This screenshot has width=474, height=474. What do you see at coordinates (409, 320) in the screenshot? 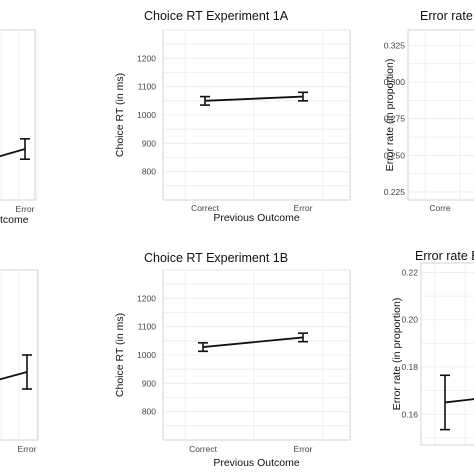
I see `y-tick-label: 0.20` at bounding box center [409, 320].